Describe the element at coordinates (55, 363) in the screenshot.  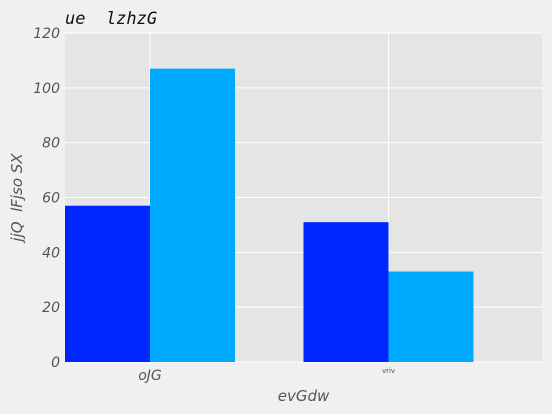
I see `y-tick-label: 0` at that location.